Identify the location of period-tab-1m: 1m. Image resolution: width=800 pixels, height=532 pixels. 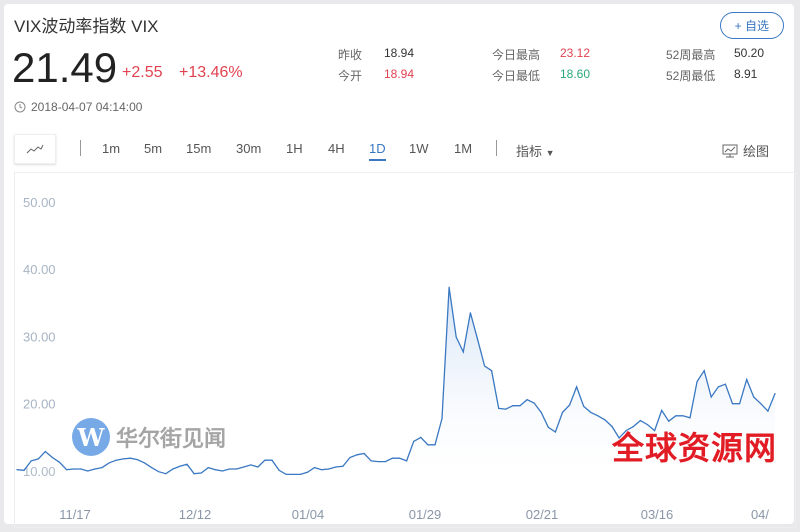
(111, 148).